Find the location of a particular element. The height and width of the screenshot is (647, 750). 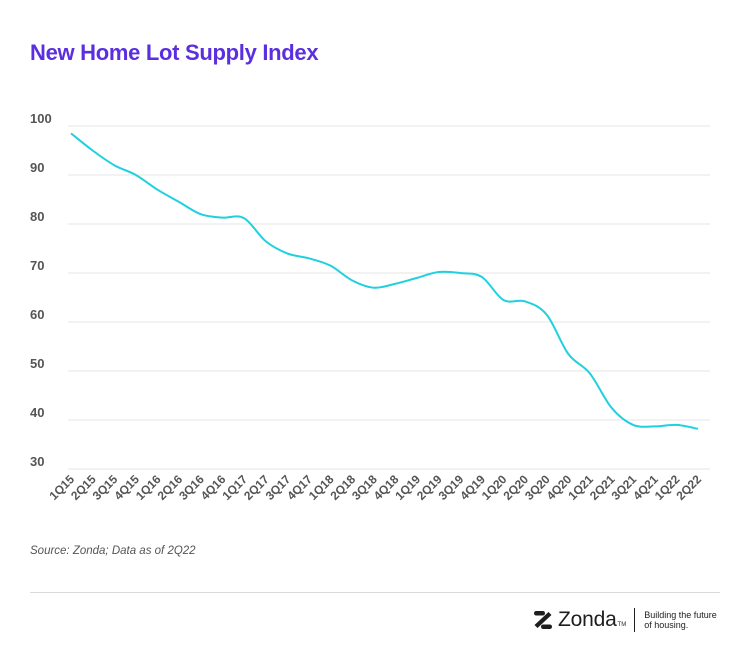

y-tick-label: 30 is located at coordinates (37, 461).